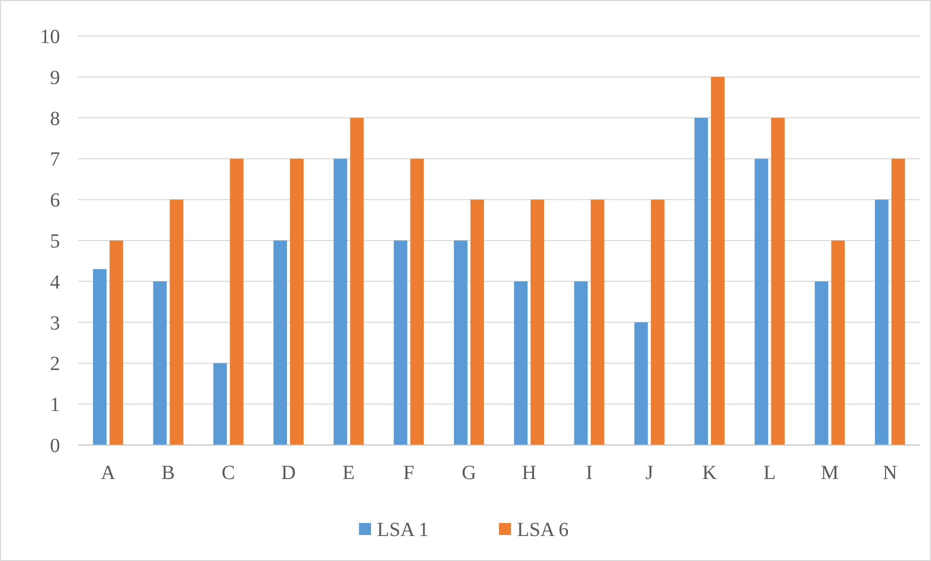 Image resolution: width=931 pixels, height=561 pixels. What do you see at coordinates (829, 473) in the screenshot?
I see `x-tick-label: M` at bounding box center [829, 473].